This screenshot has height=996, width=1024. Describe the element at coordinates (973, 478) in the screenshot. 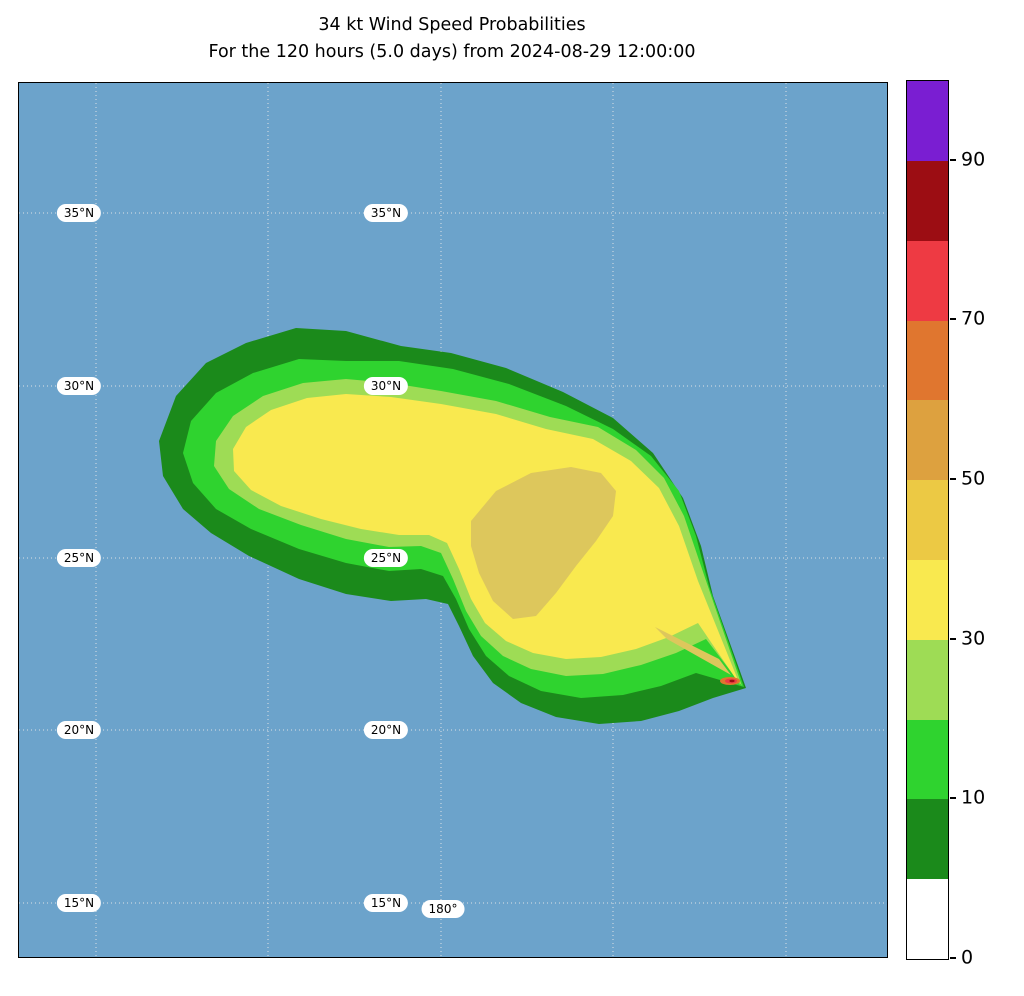

I see `colorbar-tick-label-50: 50` at that location.